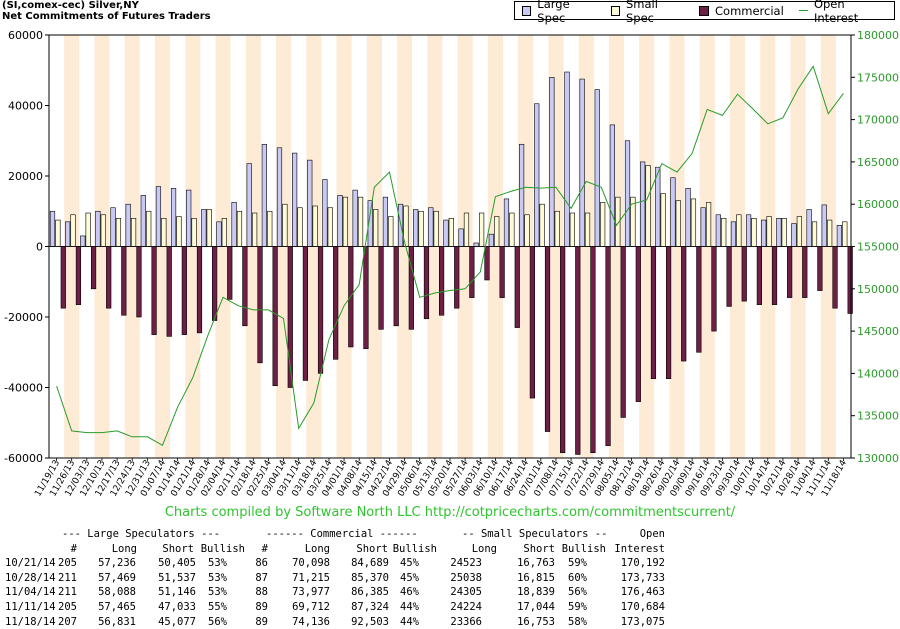 Image resolution: width=900 pixels, height=629 pixels. I want to click on left-tick-label: 20000, so click(25, 176).